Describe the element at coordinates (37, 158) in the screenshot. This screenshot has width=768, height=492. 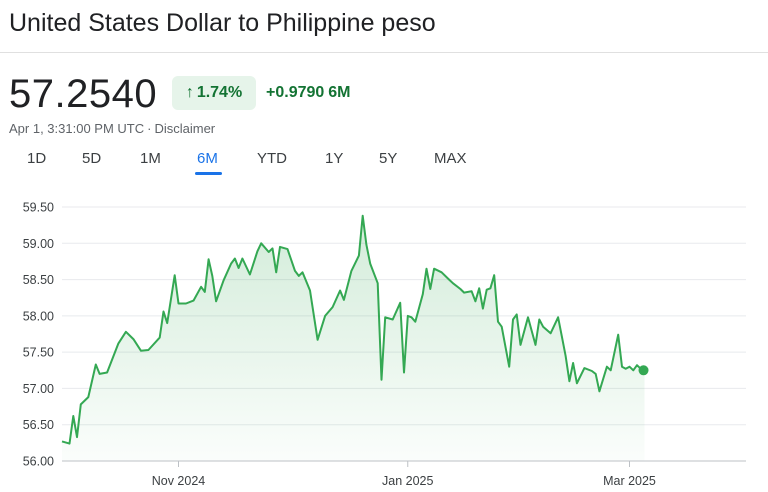
I see `tab-1d: 1D` at that location.